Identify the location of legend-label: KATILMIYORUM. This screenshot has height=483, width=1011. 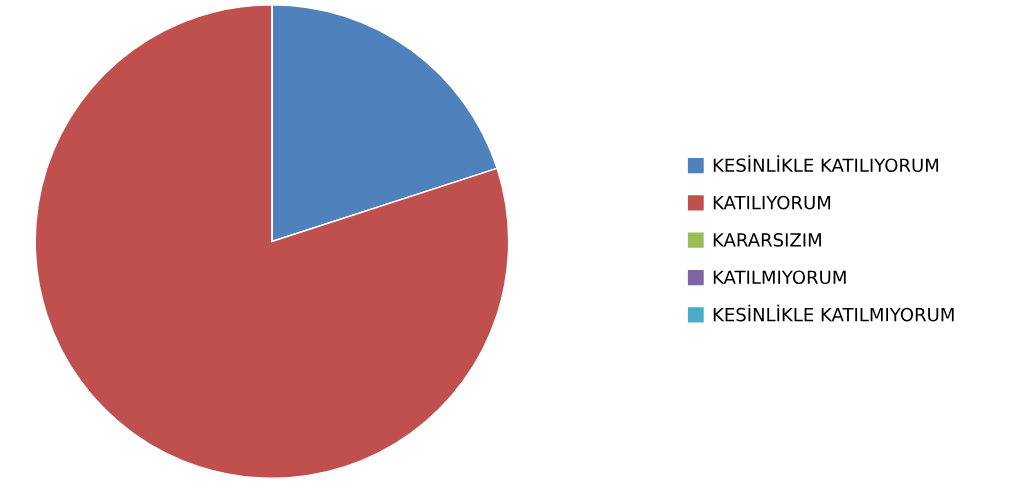
(779, 277).